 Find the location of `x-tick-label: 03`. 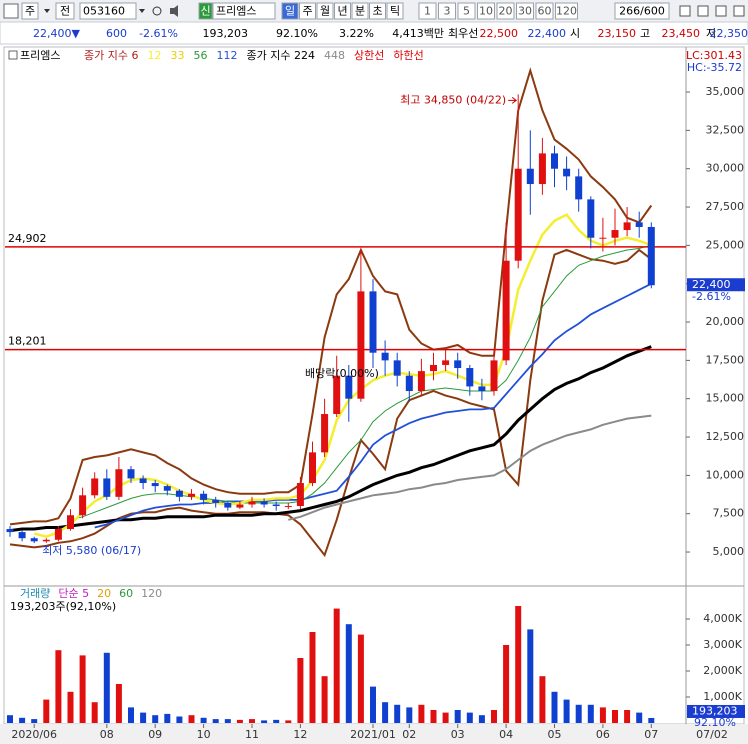

x-tick-label: 03 is located at coordinates (458, 734).